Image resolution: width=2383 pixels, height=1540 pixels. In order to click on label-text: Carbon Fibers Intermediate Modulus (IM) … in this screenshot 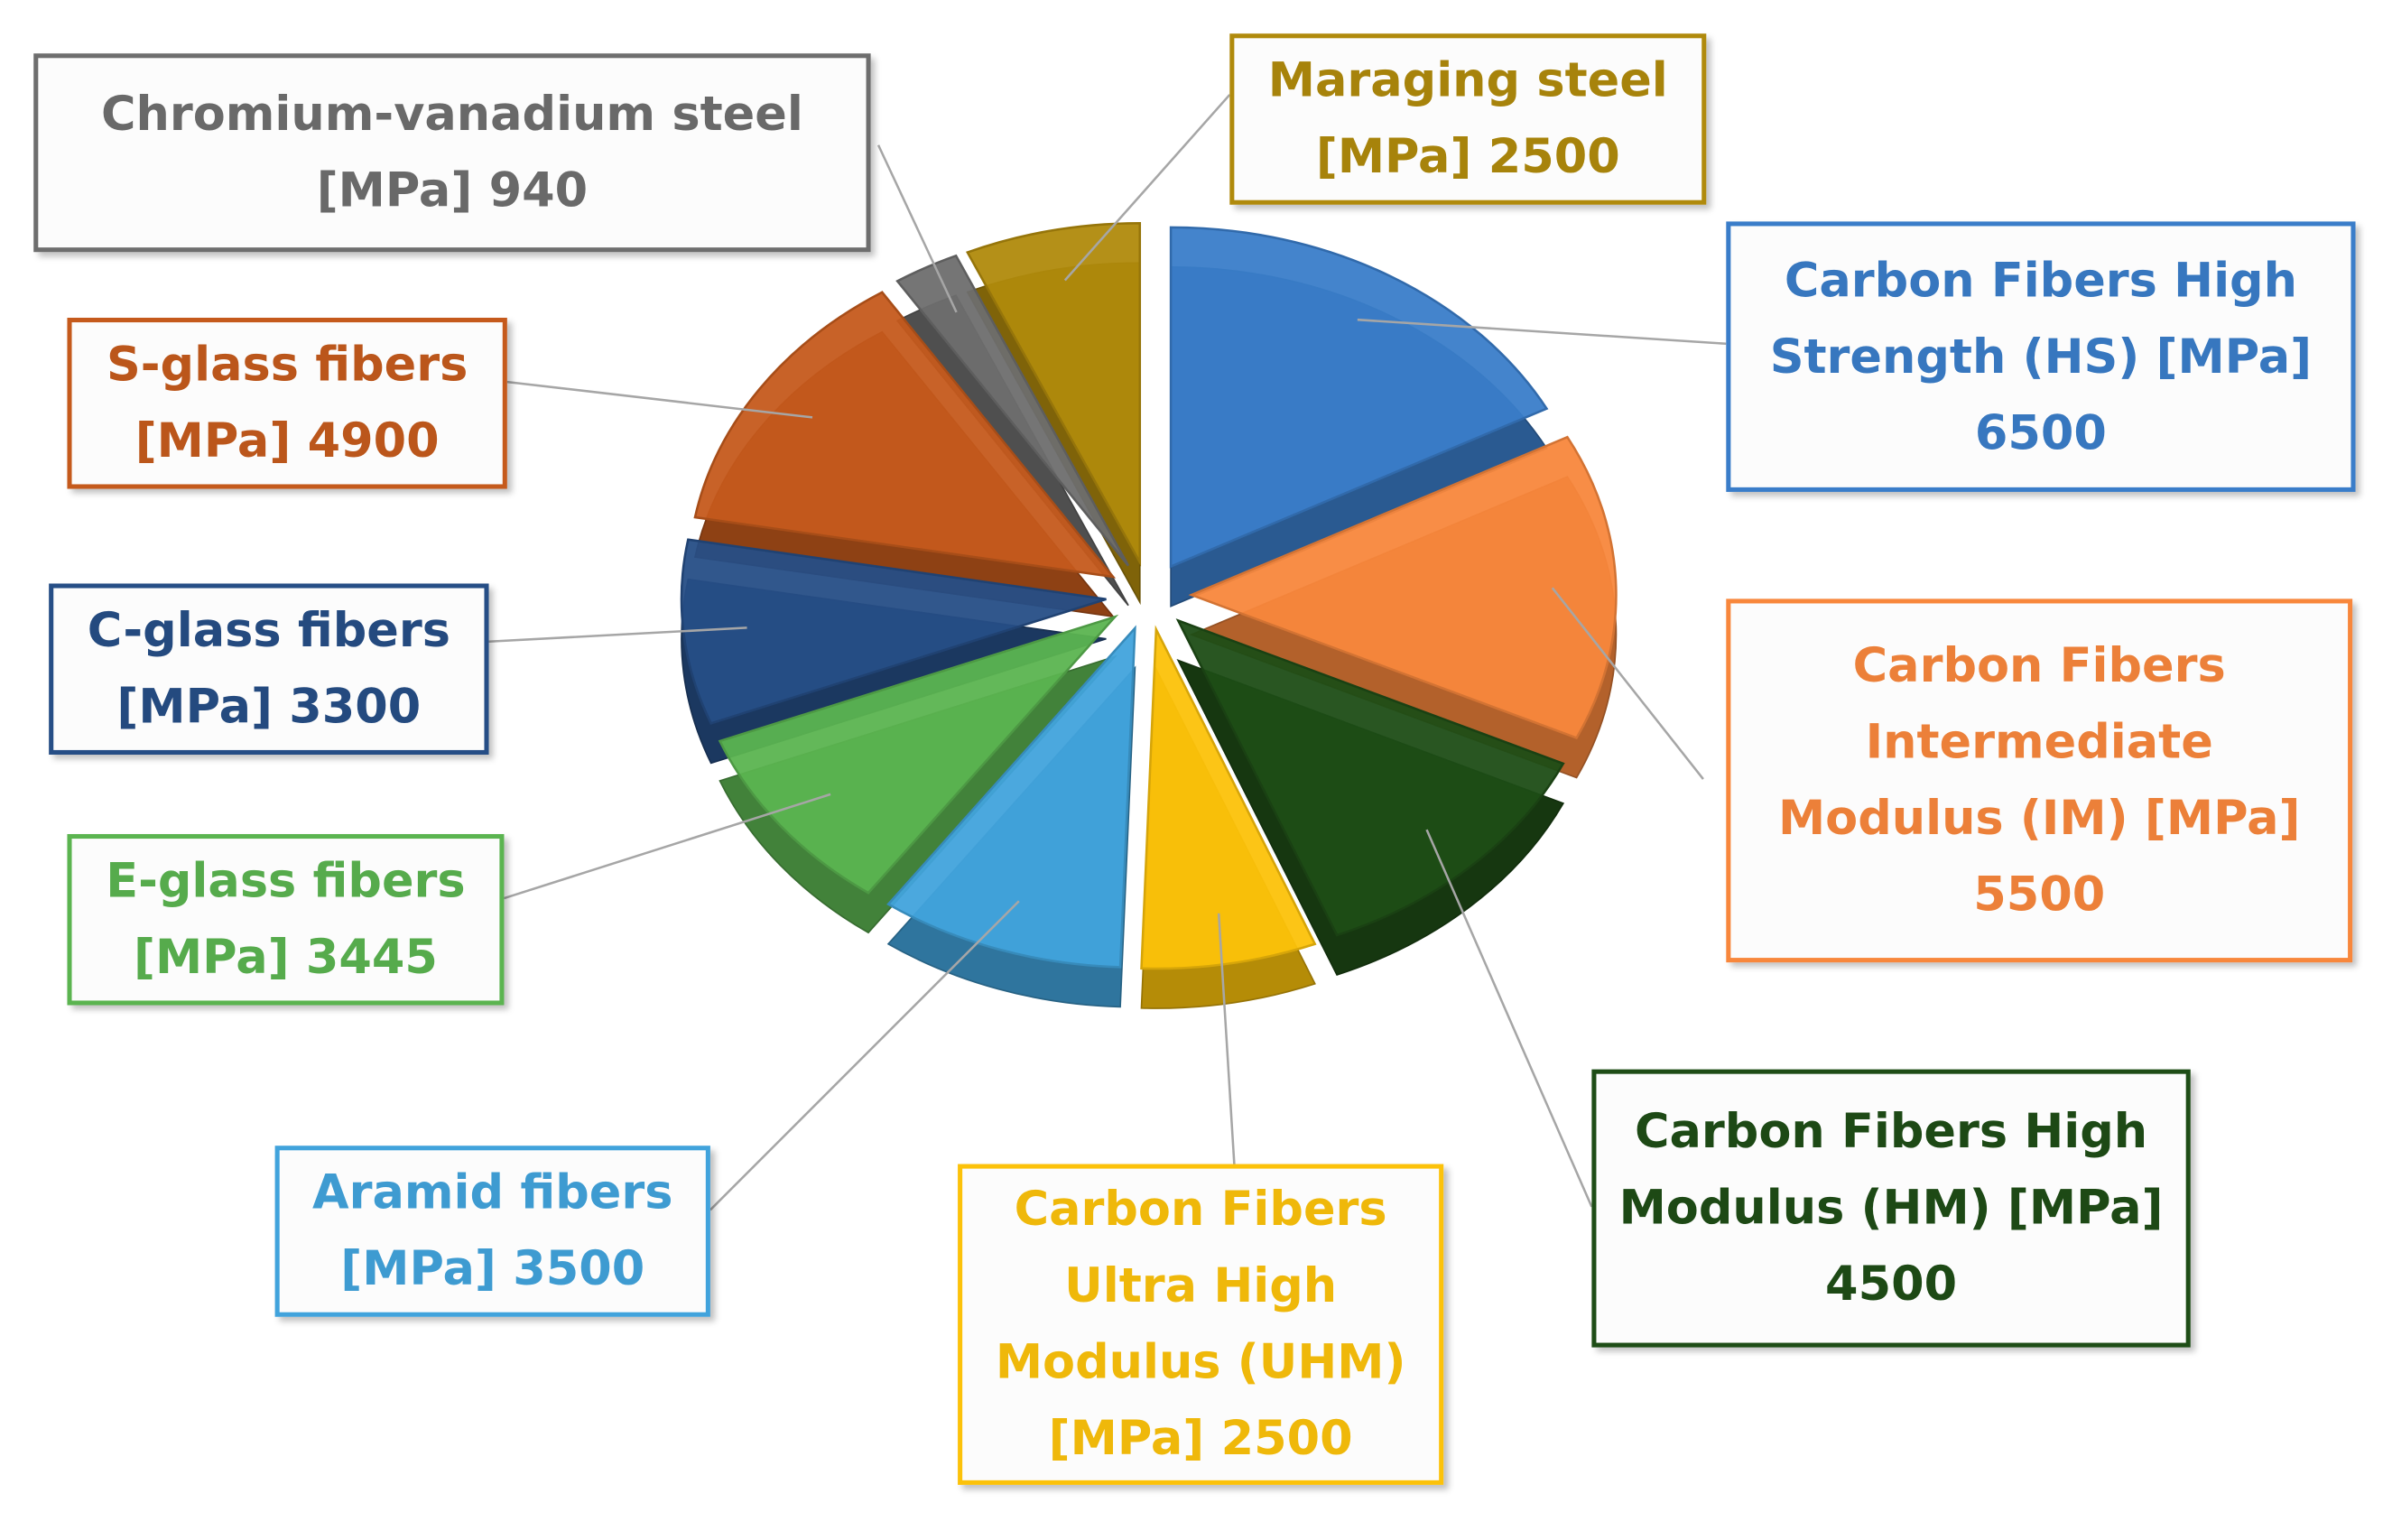, I will do `click(2039, 780)`.